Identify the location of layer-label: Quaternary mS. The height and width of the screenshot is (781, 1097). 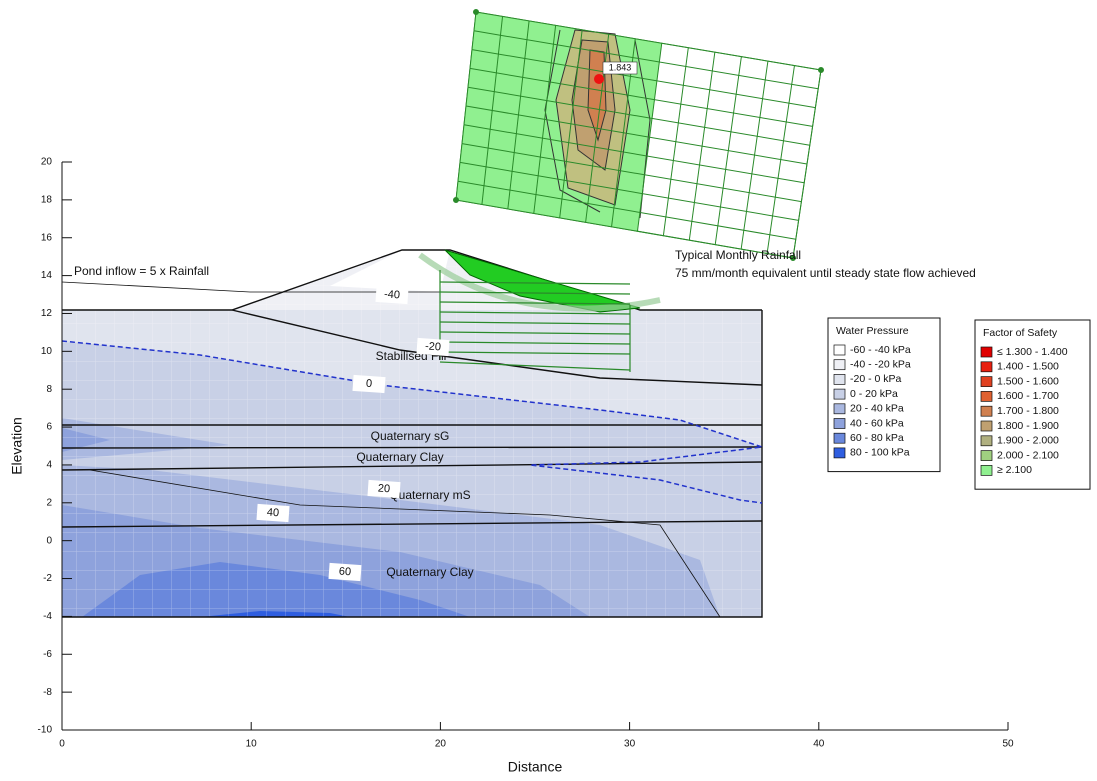
(429, 495).